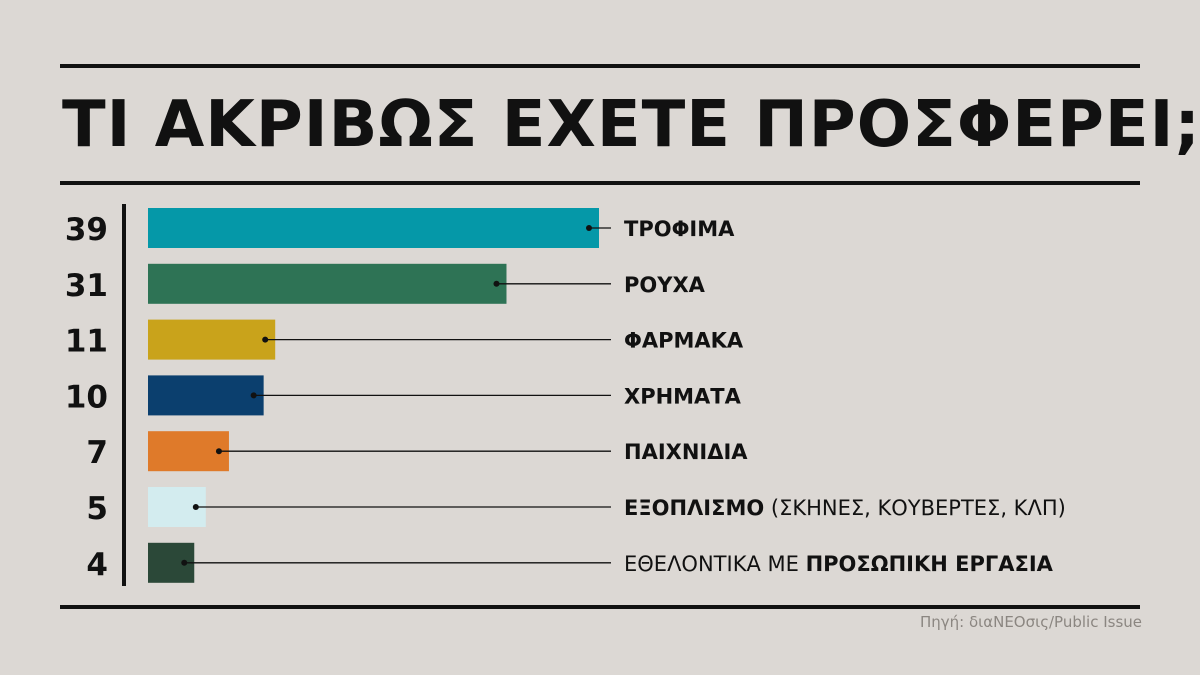  What do you see at coordinates (600, 607) in the screenshot?
I see `bottom-rule` at bounding box center [600, 607].